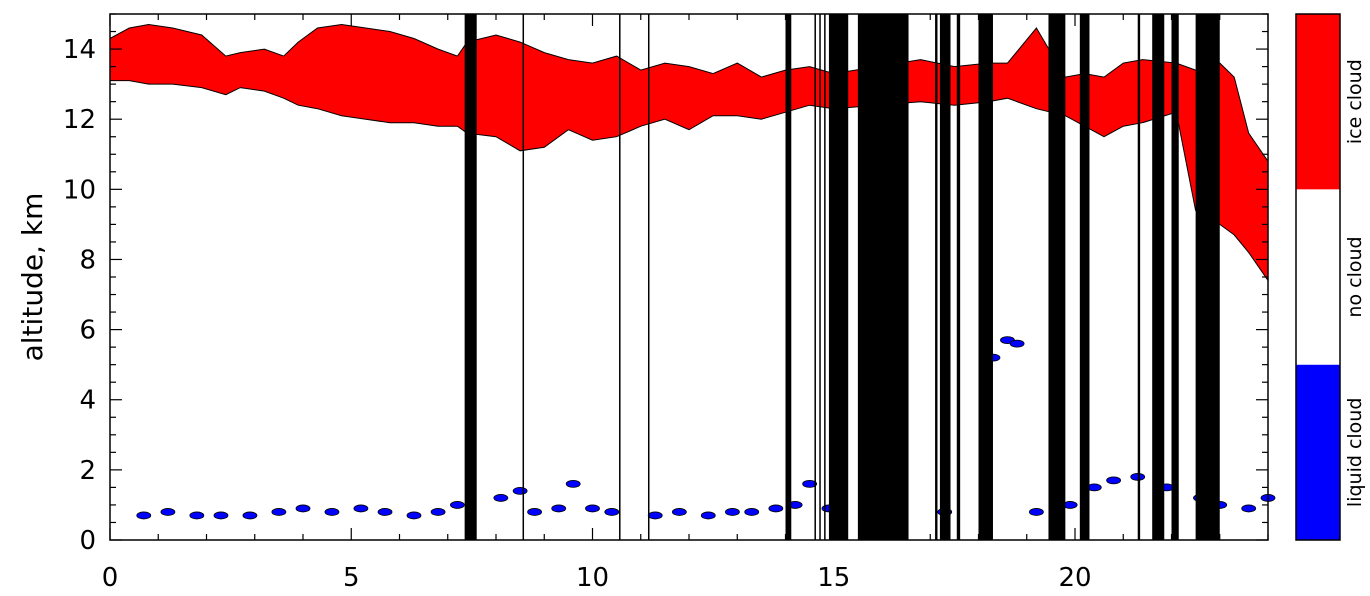 The width and height of the screenshot is (1370, 596). I want to click on x-tick-label: 5, so click(351, 578).